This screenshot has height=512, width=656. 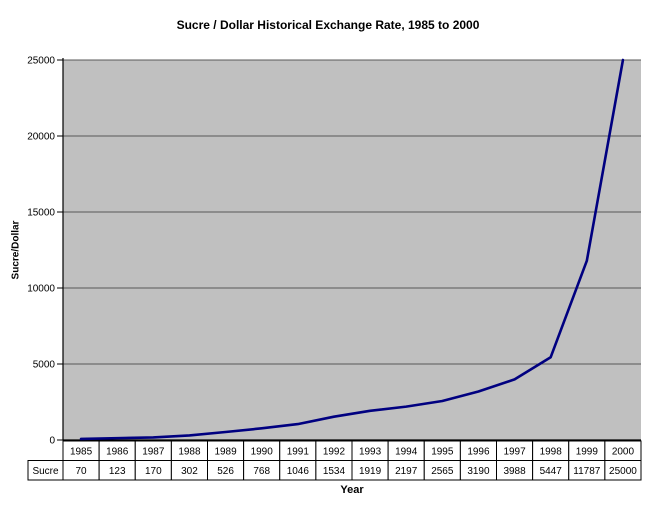 I want to click on table-value-label: 5447, so click(x=551, y=471).